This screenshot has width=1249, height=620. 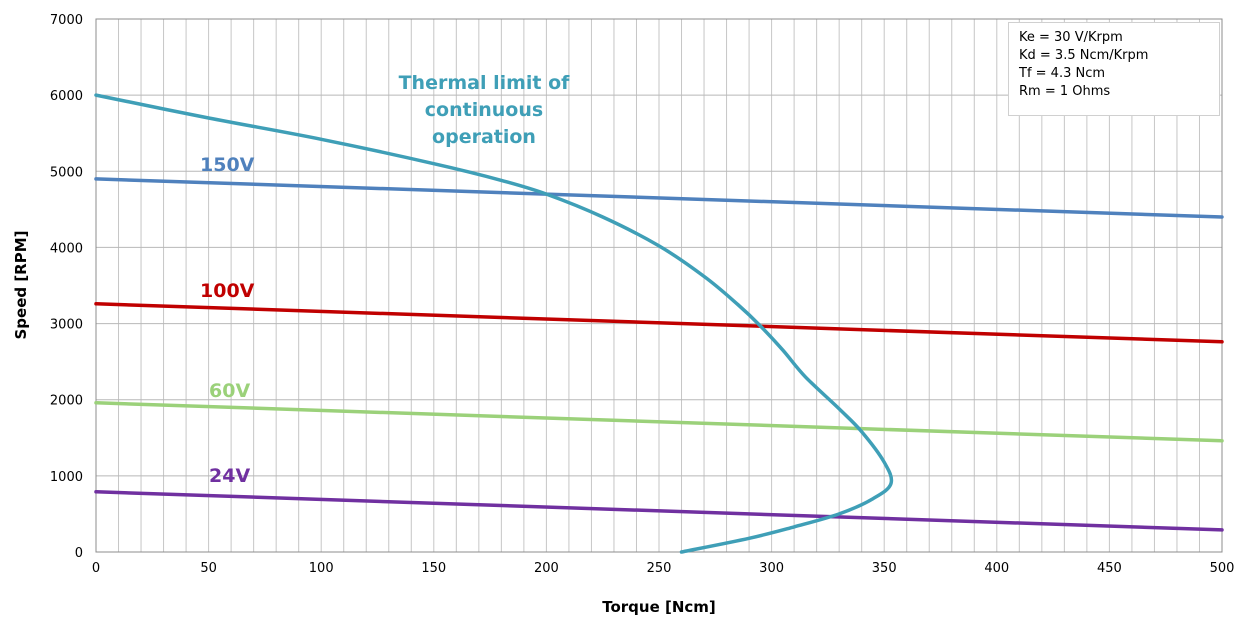 I want to click on label-24v: 24V, so click(x=229, y=476).